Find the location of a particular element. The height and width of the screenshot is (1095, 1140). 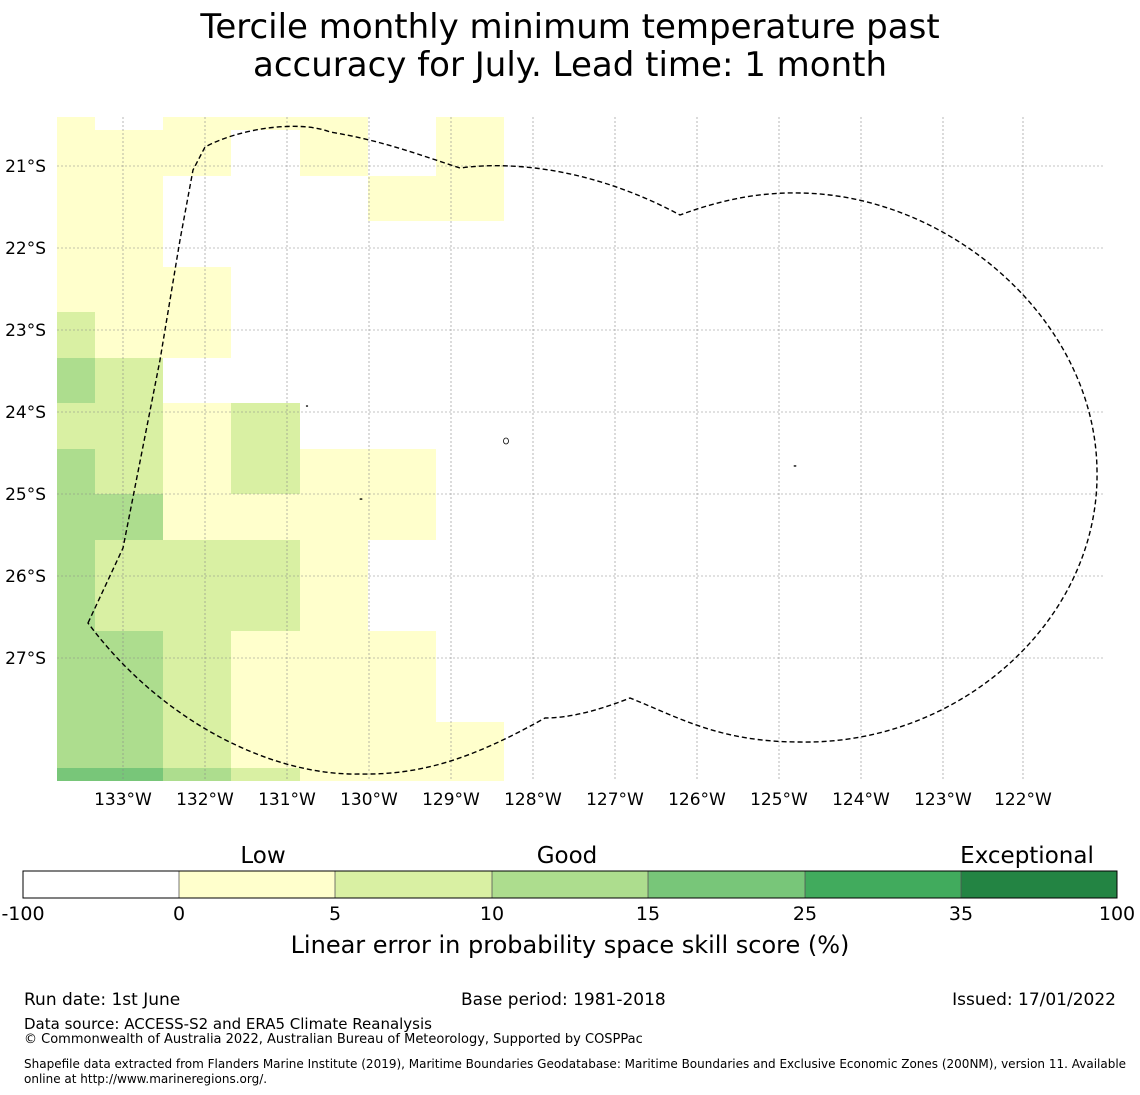

colorbar-category-exceptional: Exceptional is located at coordinates (1027, 856).